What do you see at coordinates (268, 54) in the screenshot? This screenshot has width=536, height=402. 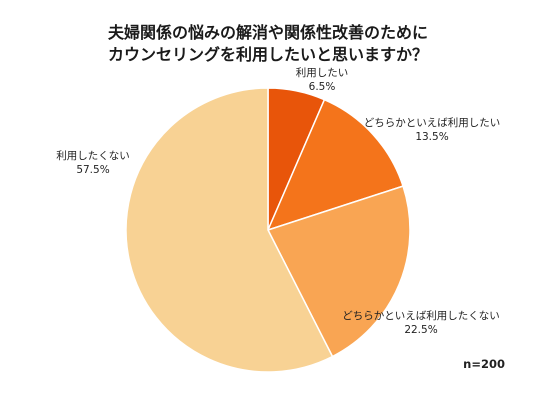 I see `chart-title-line-2: カウンセリングを利用したいと思いますか？` at bounding box center [268, 54].